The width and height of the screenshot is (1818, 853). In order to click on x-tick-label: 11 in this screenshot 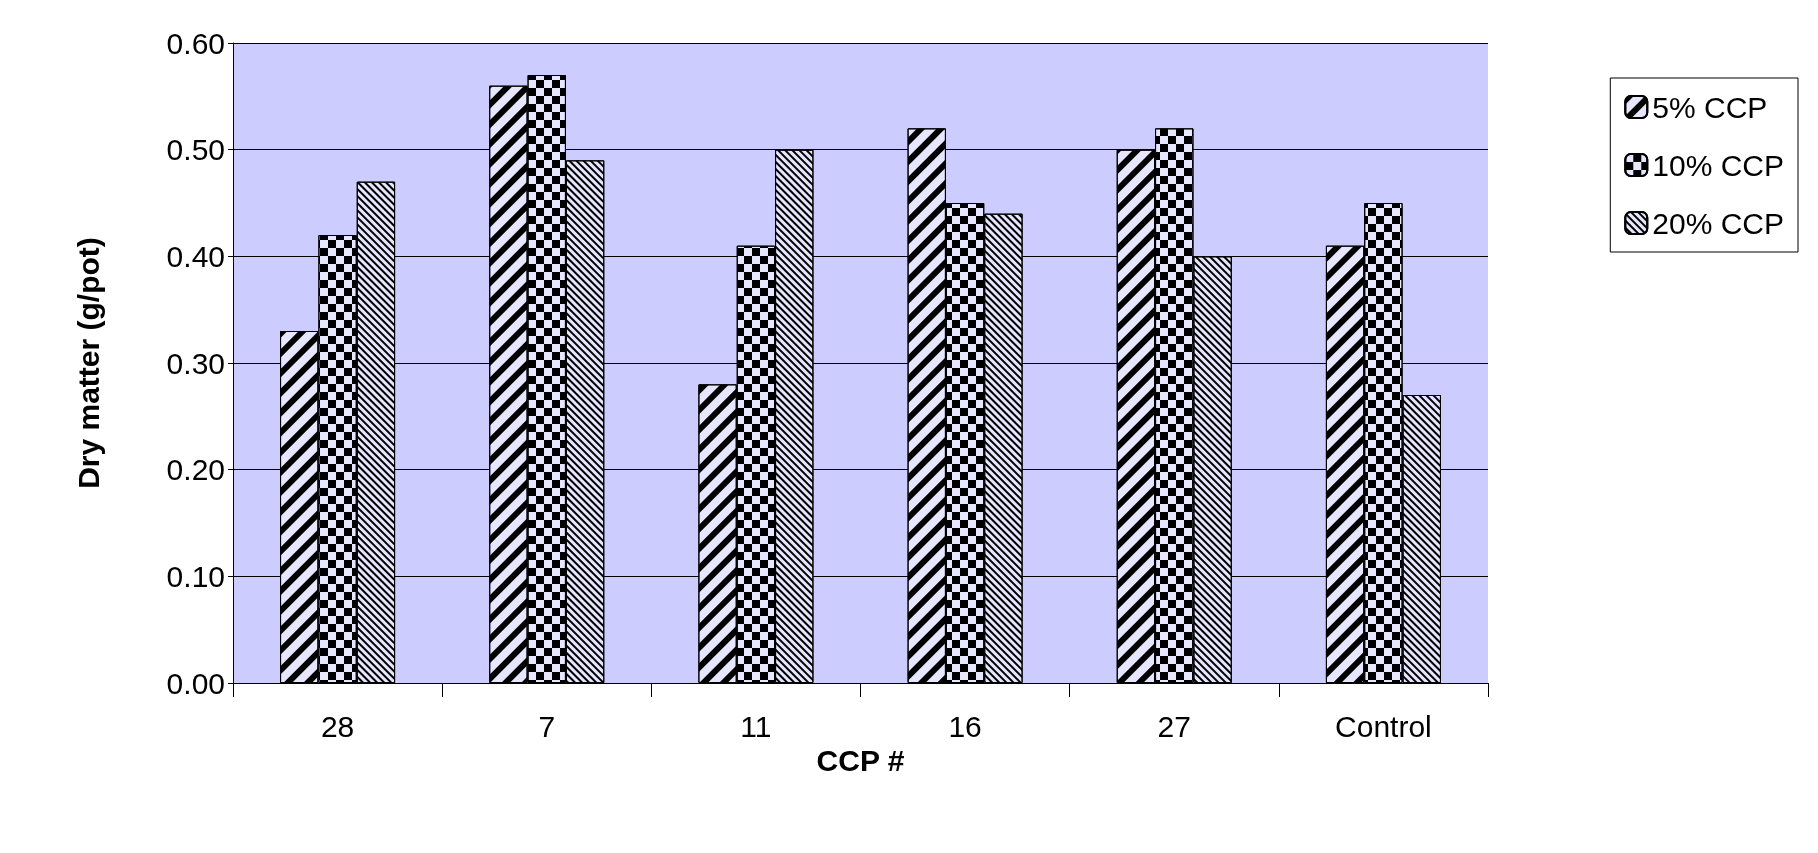, I will do `click(756, 726)`.